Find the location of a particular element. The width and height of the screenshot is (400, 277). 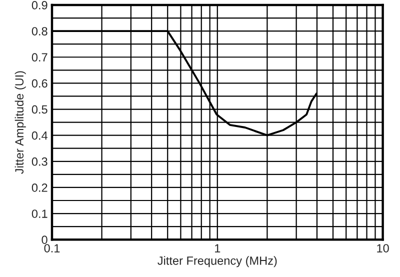

x-axis-title: Jitter Frequency (MHz) is located at coordinates (217, 262).